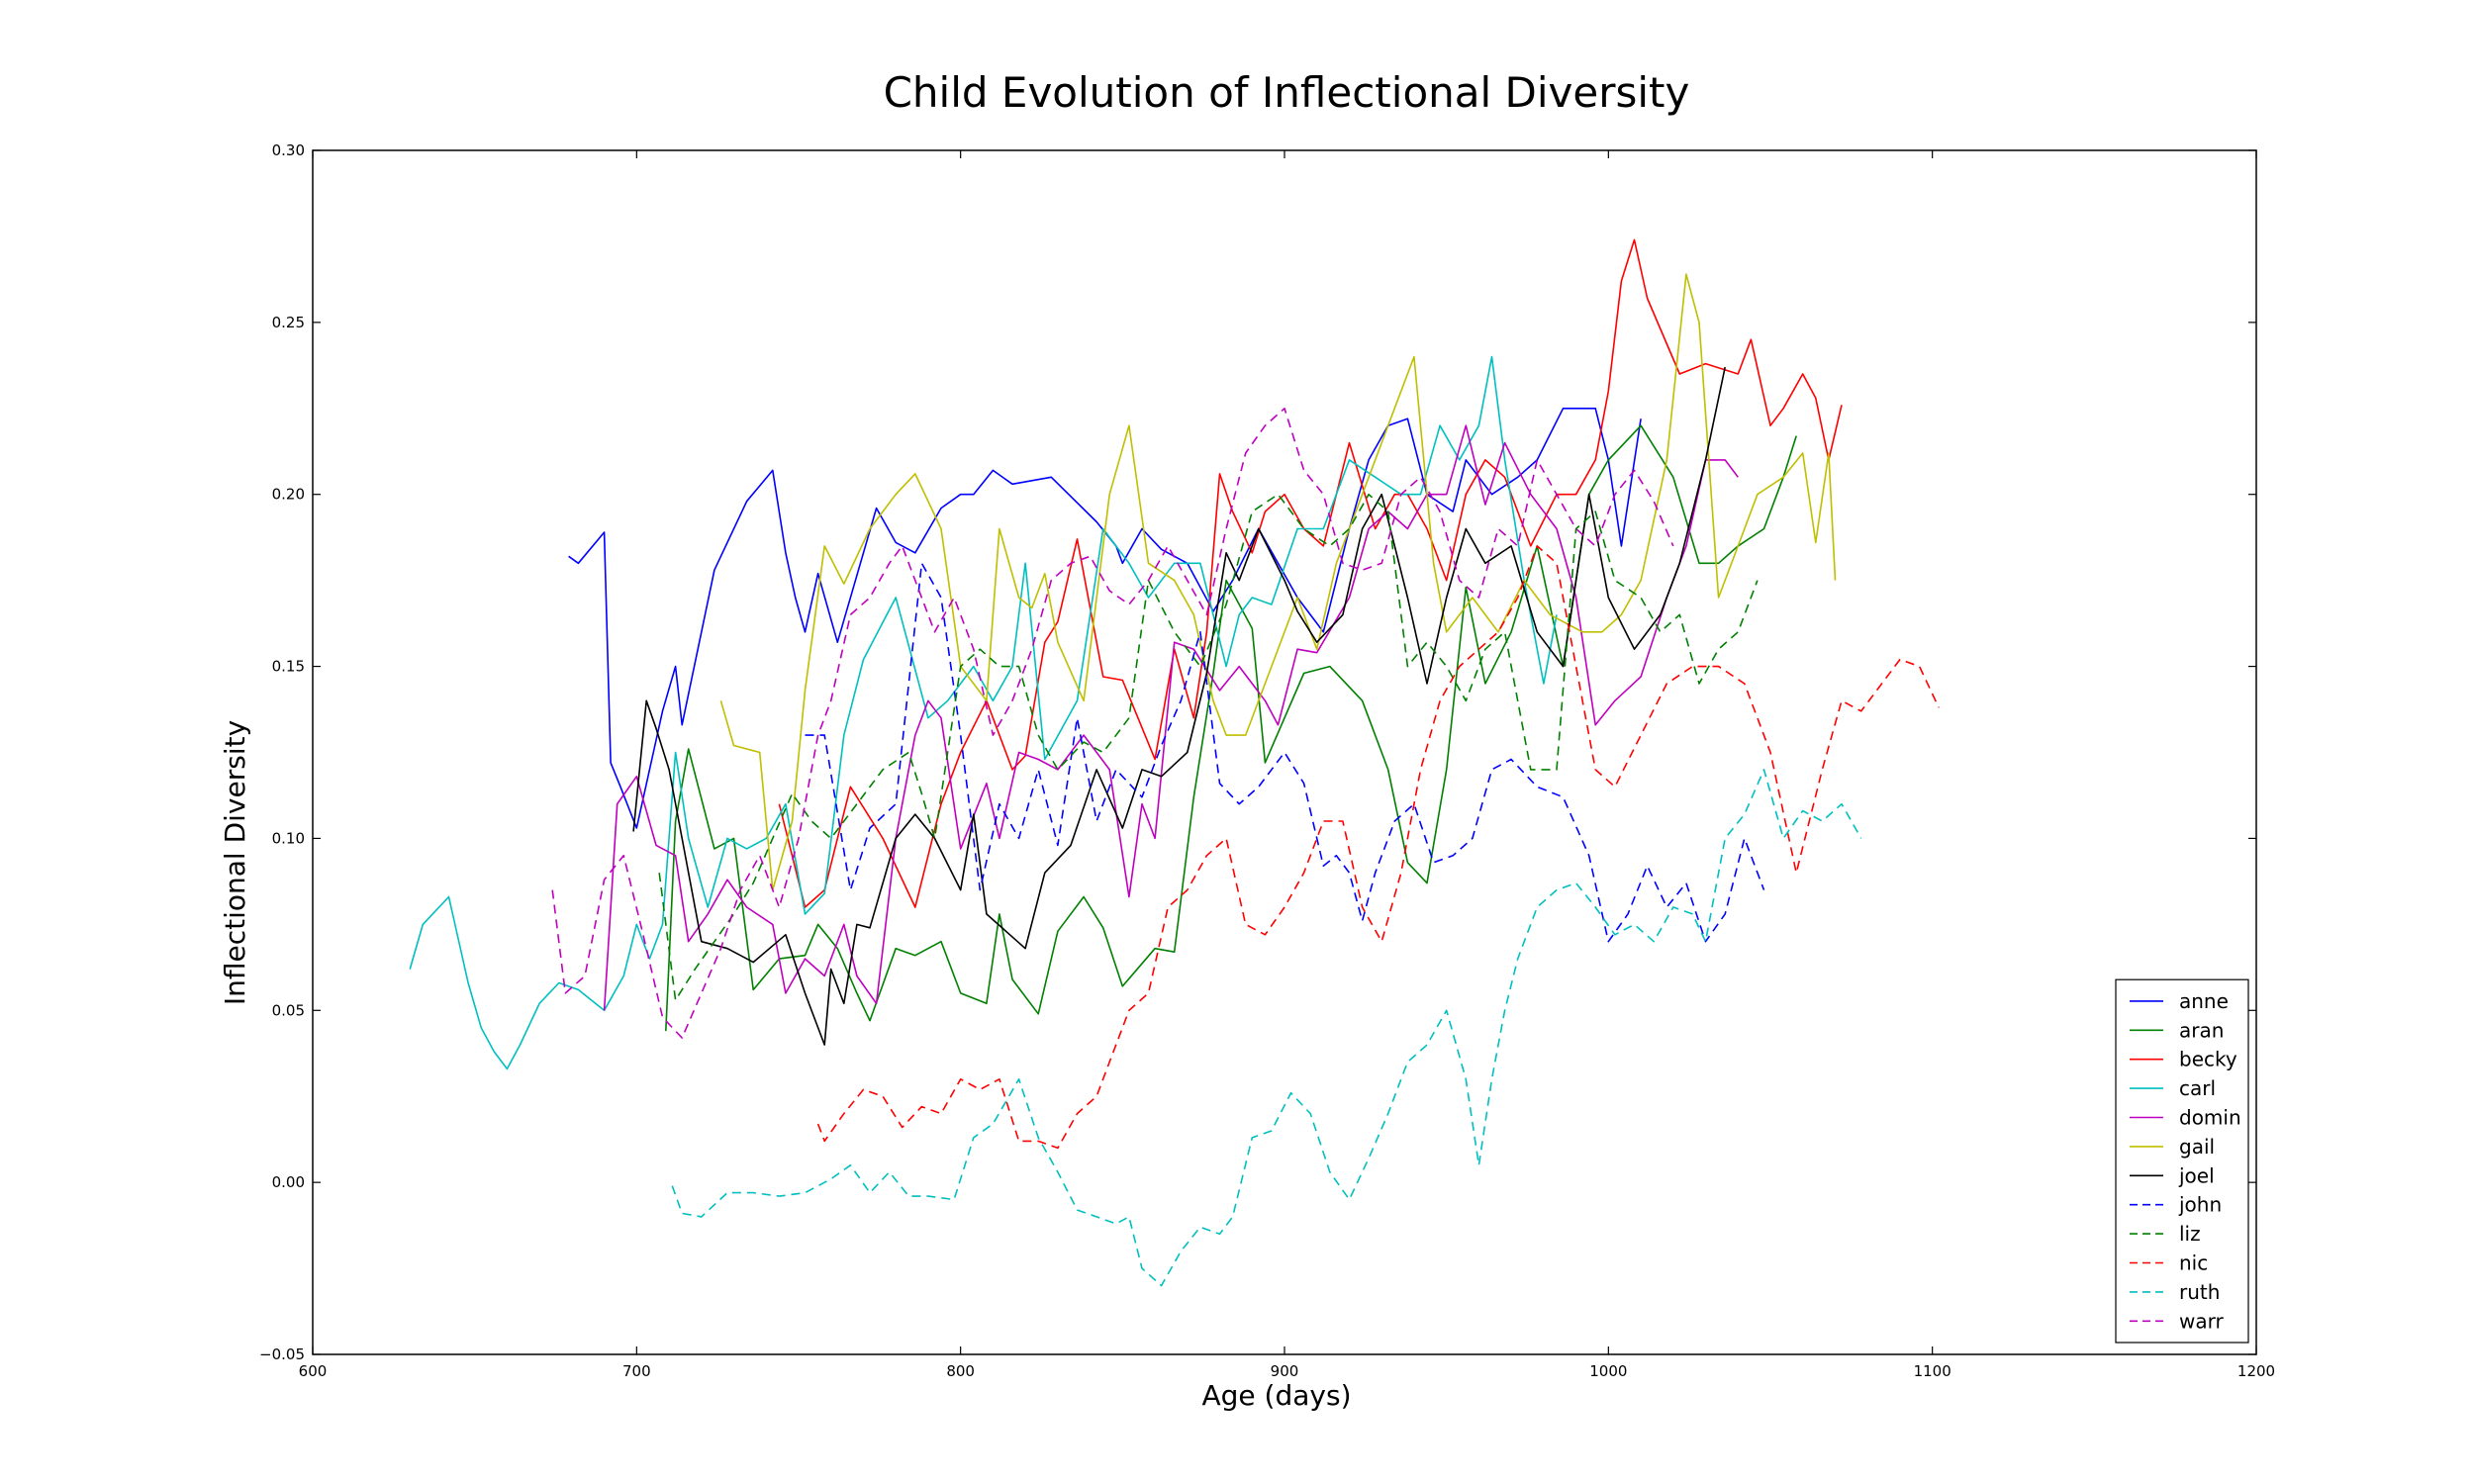 The height and width of the screenshot is (1484, 2474). What do you see at coordinates (289, 838) in the screenshot?
I see `y-tick-label: 0.10` at bounding box center [289, 838].